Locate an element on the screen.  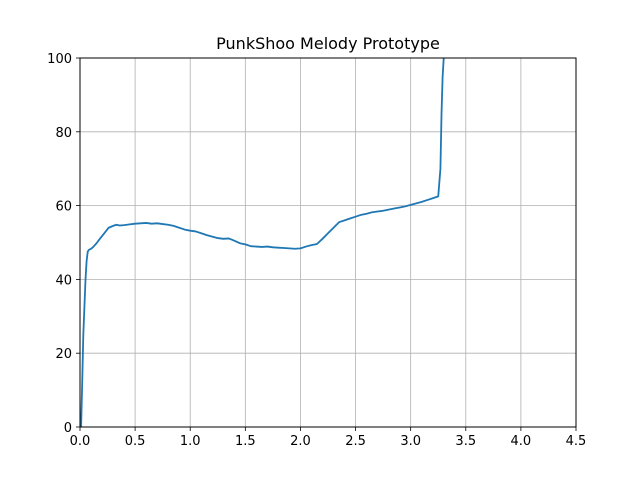
chart-title: PunkShoo Melody Prototype is located at coordinates (328, 43).